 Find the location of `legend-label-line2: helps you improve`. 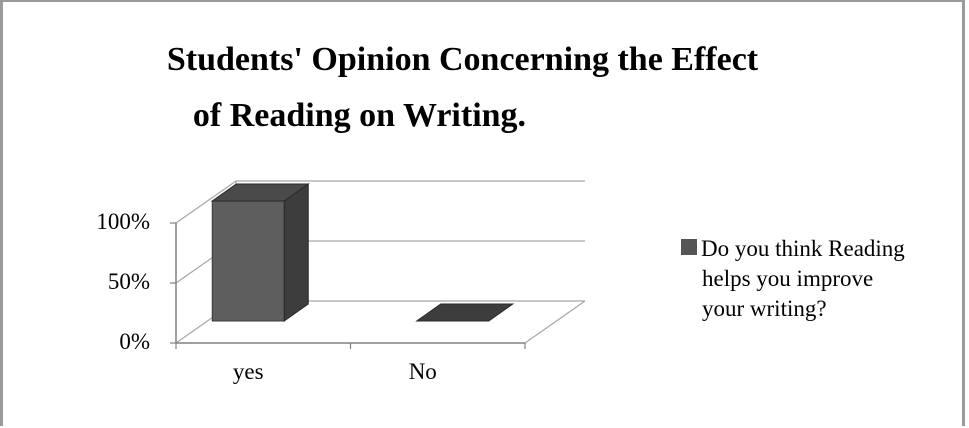

legend-label-line2: helps you improve is located at coordinates (788, 278).